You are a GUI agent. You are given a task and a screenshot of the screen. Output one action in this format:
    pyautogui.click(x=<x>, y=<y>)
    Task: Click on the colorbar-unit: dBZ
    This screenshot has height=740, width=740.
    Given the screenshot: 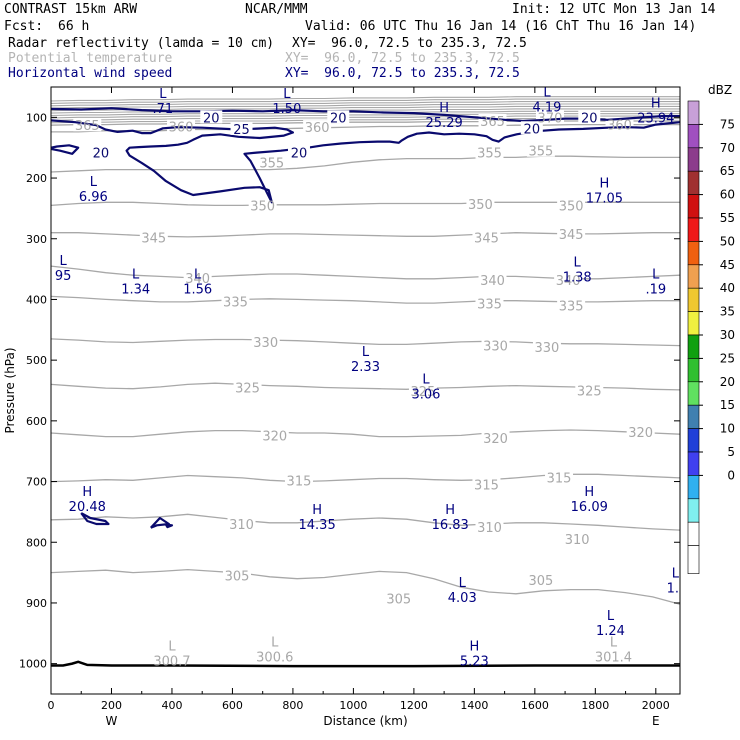 What is the action you would take?
    pyautogui.click(x=720, y=90)
    